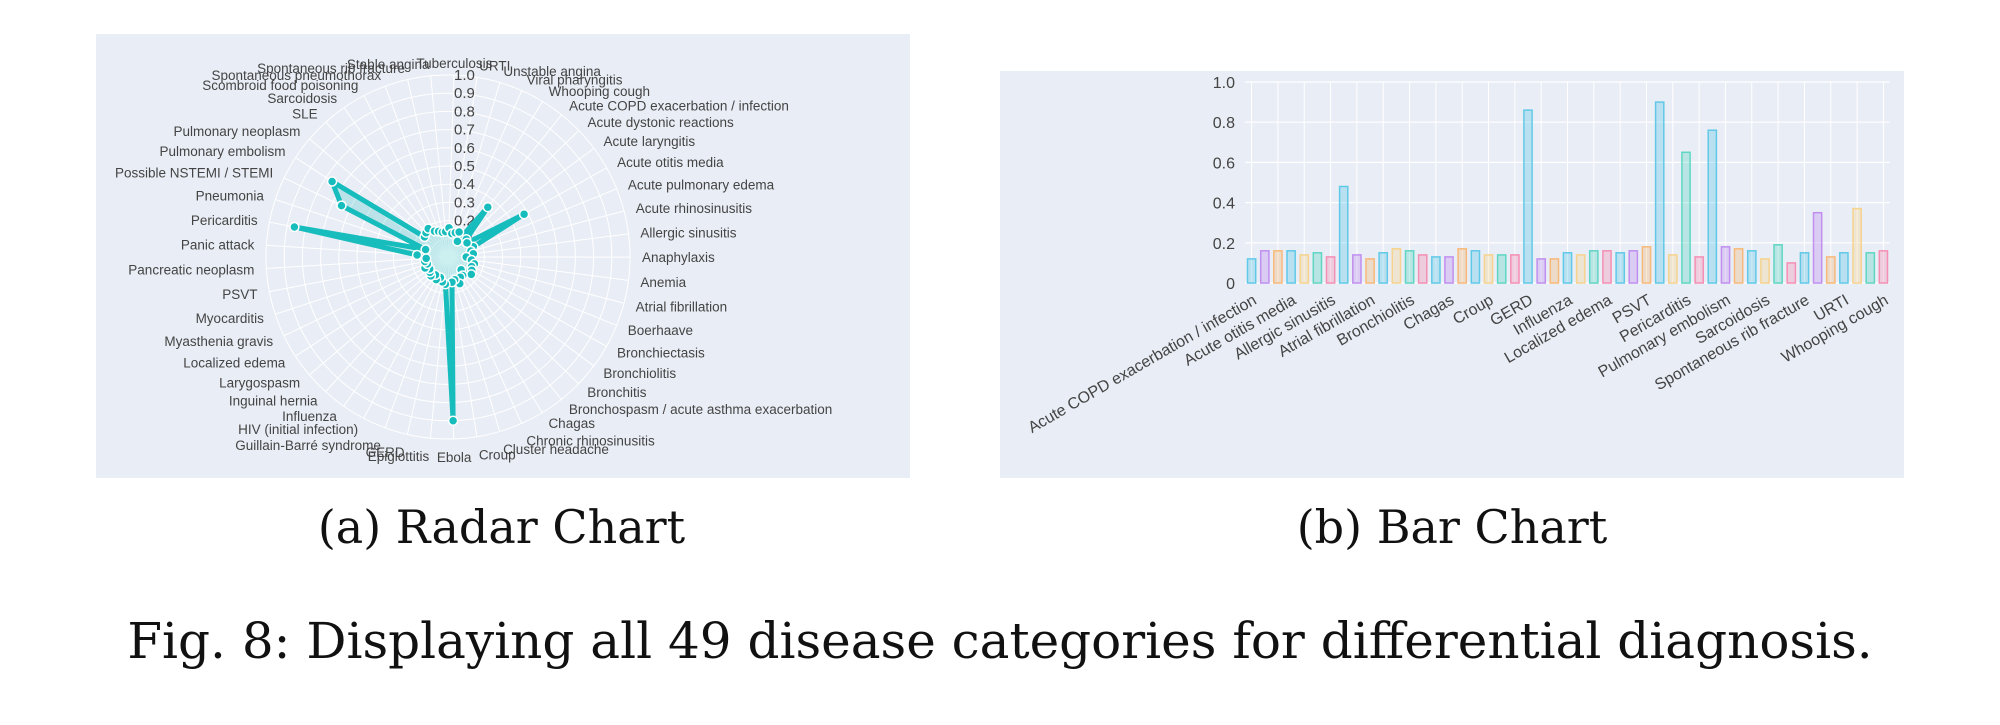 This screenshot has width=2000, height=725. I want to click on category-label: Myasthenia gravis, so click(218, 341).